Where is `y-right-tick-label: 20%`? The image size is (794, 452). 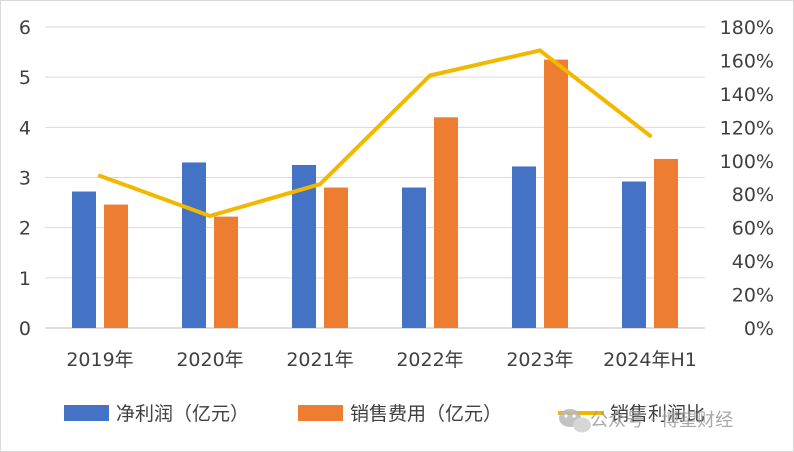
y-right-tick-label: 20% is located at coordinates (753, 296).